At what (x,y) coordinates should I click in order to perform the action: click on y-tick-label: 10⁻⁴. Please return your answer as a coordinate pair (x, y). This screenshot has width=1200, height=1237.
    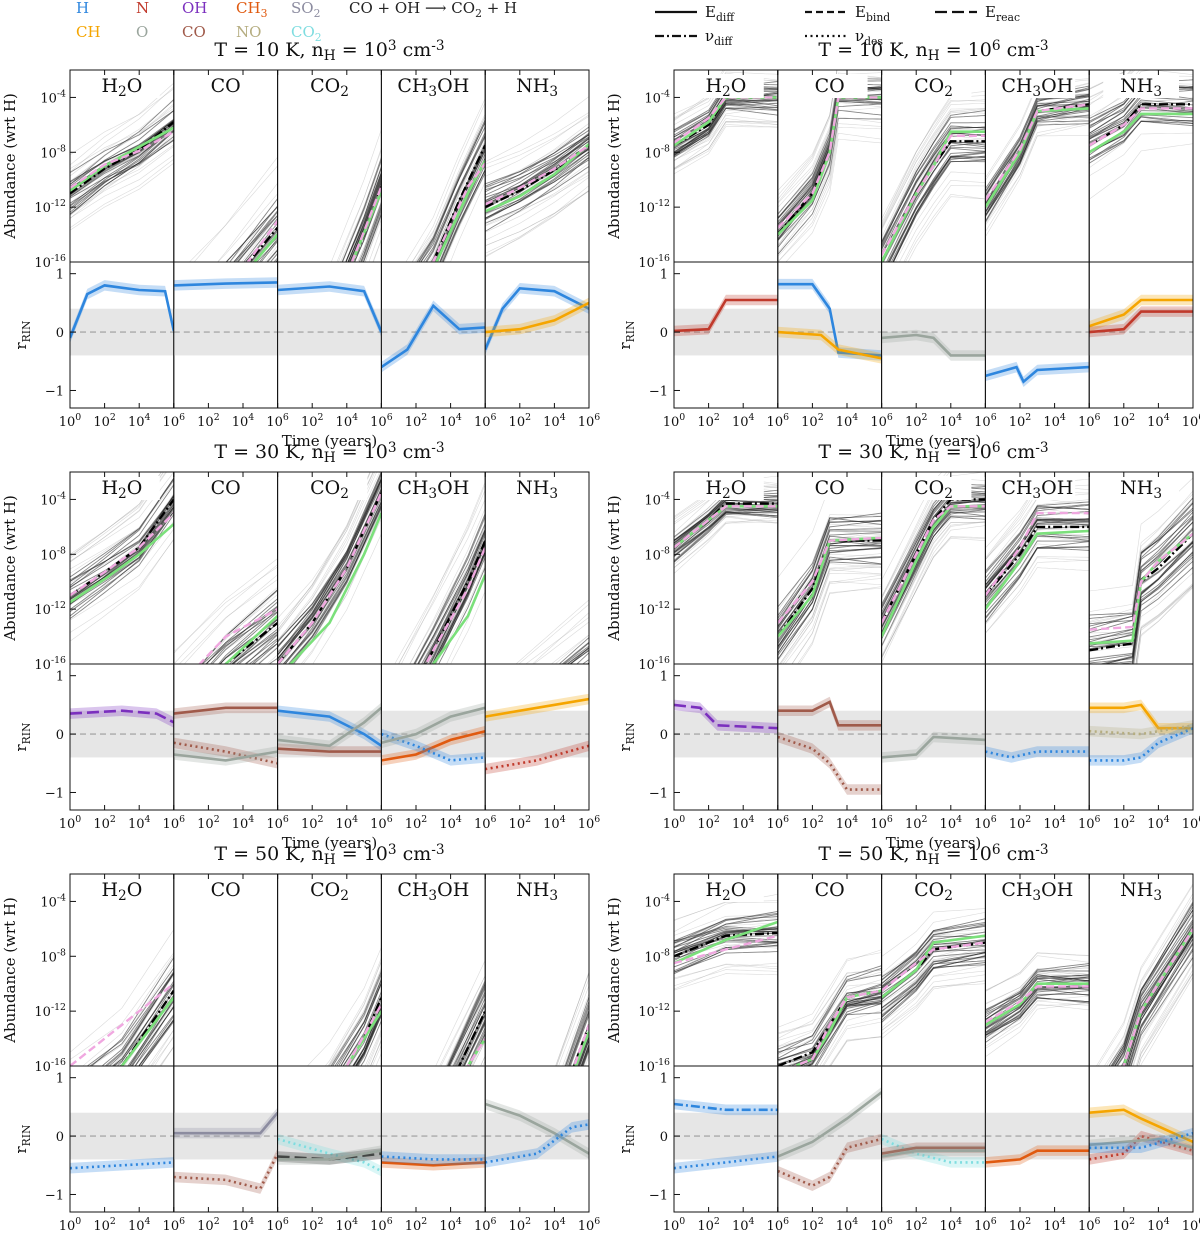
    Looking at the image, I should click on (53, 97).